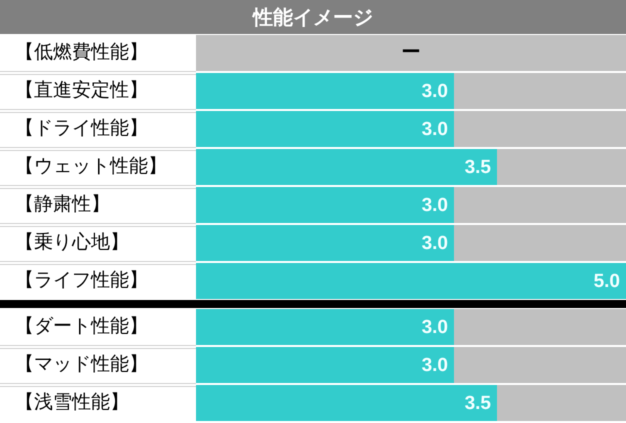 This screenshot has height=423, width=626. Describe the element at coordinates (81, 89) in the screenshot. I see `y-tick-label: 【直進安定性】` at that location.